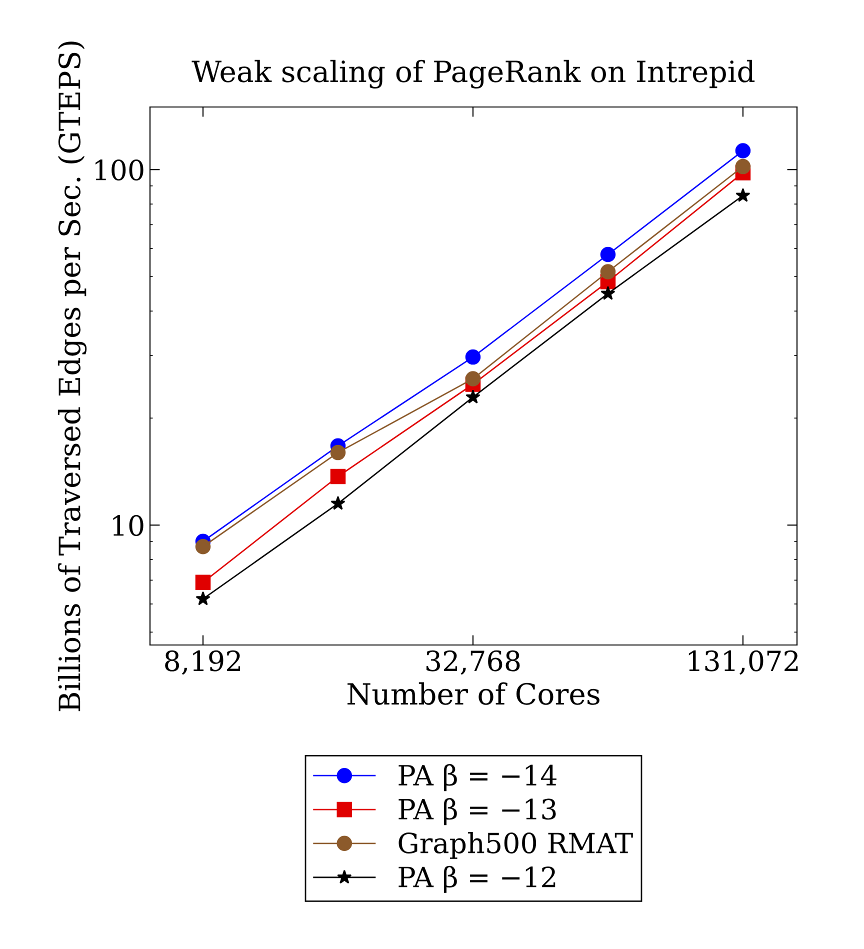  What do you see at coordinates (743, 662) in the screenshot?
I see `x-tick-label: 131,072` at bounding box center [743, 662].